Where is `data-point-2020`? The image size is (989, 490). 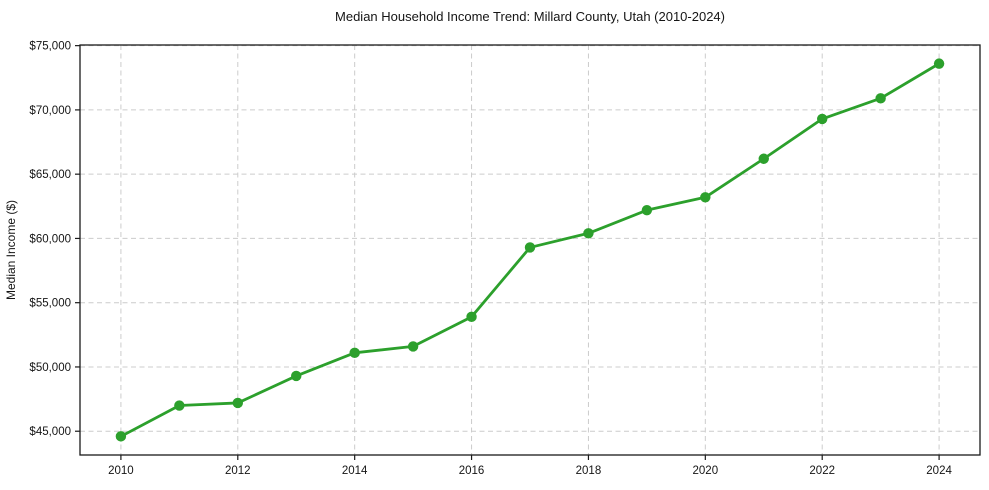
data-point-2020 is located at coordinates (705, 197).